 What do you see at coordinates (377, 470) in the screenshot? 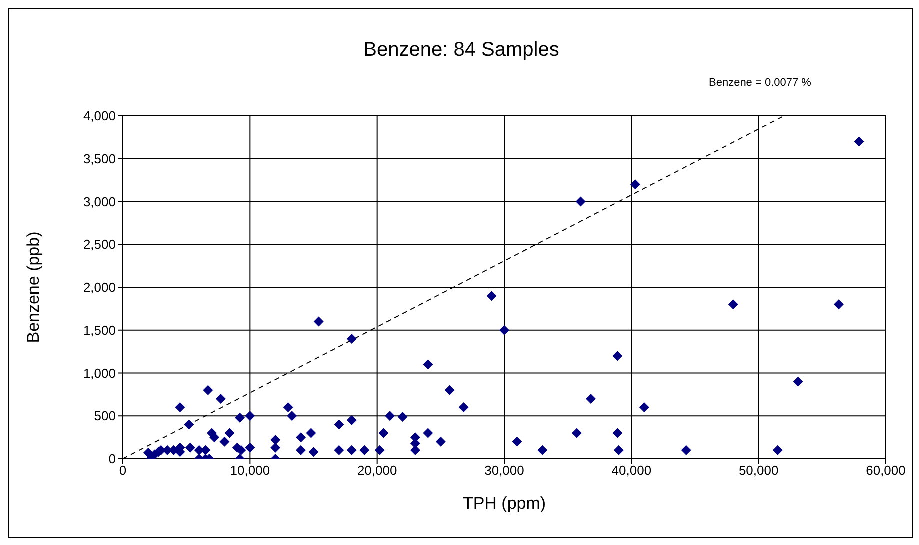
I see `x-tick-label: 20,000` at bounding box center [377, 470].